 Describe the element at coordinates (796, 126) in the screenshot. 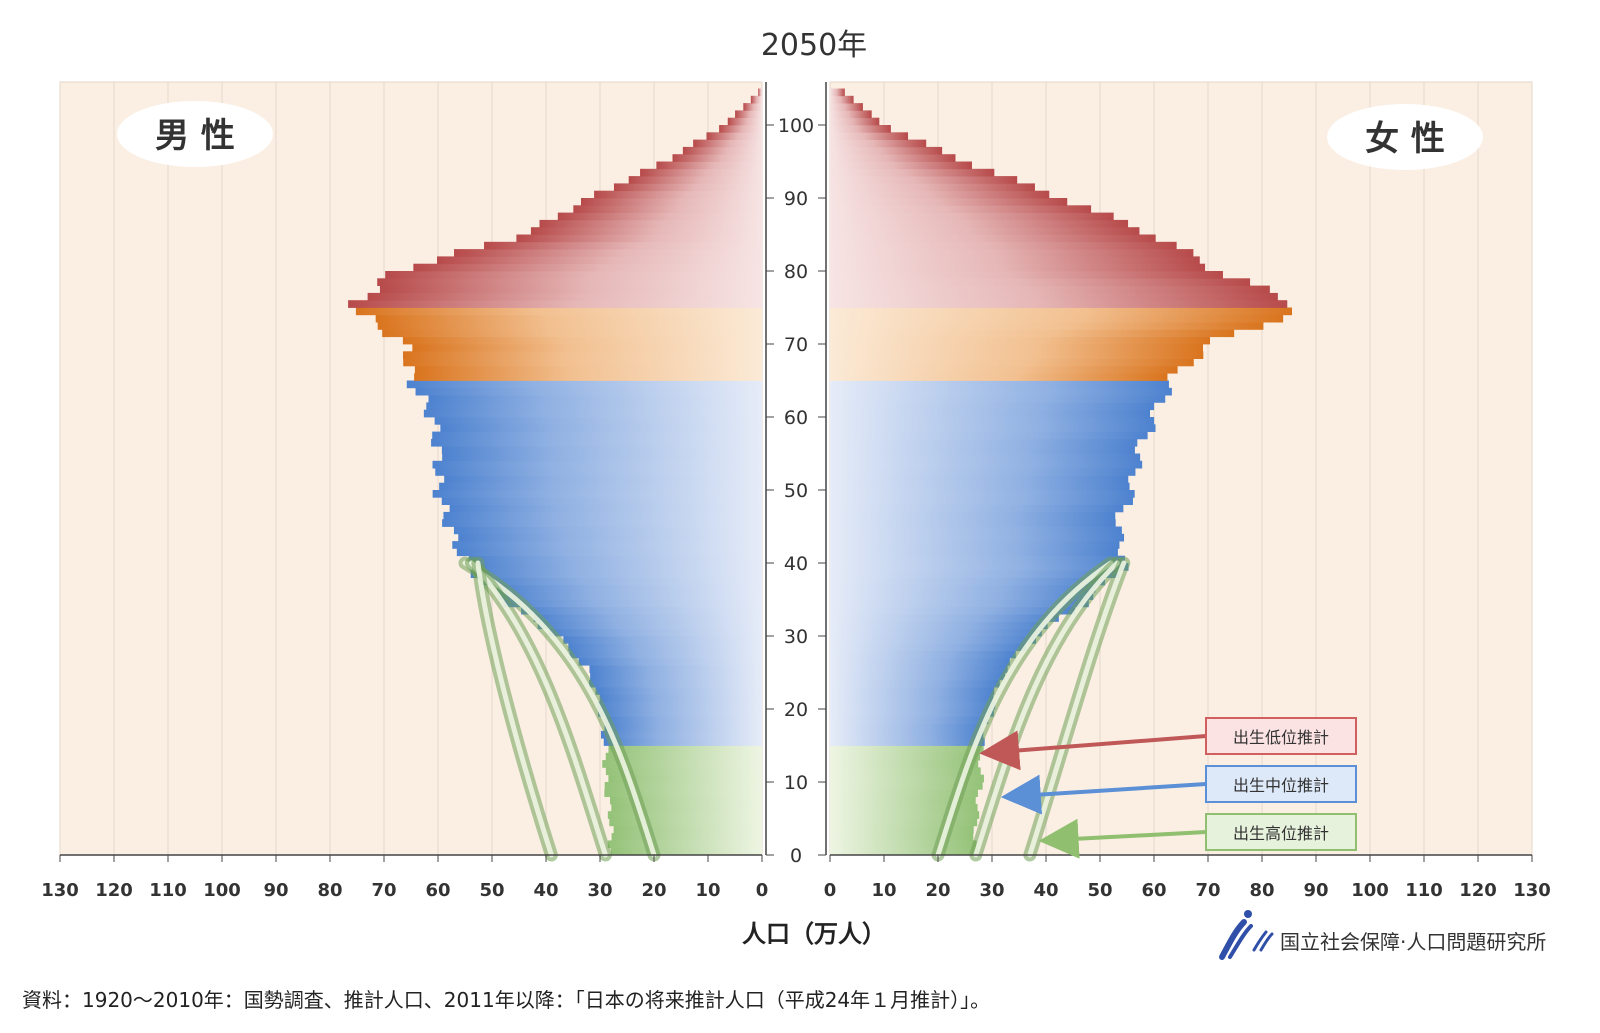

I see `age-tick-label: 100` at that location.